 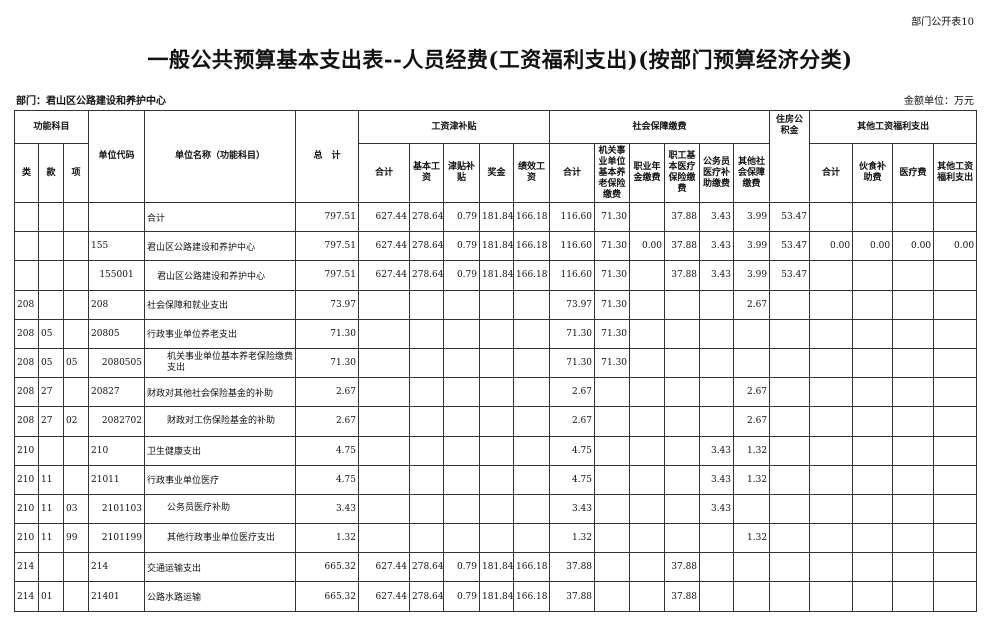 What do you see at coordinates (893, 127) in the screenshot?
I see `header-other-group: 其他工资福利支出` at bounding box center [893, 127].